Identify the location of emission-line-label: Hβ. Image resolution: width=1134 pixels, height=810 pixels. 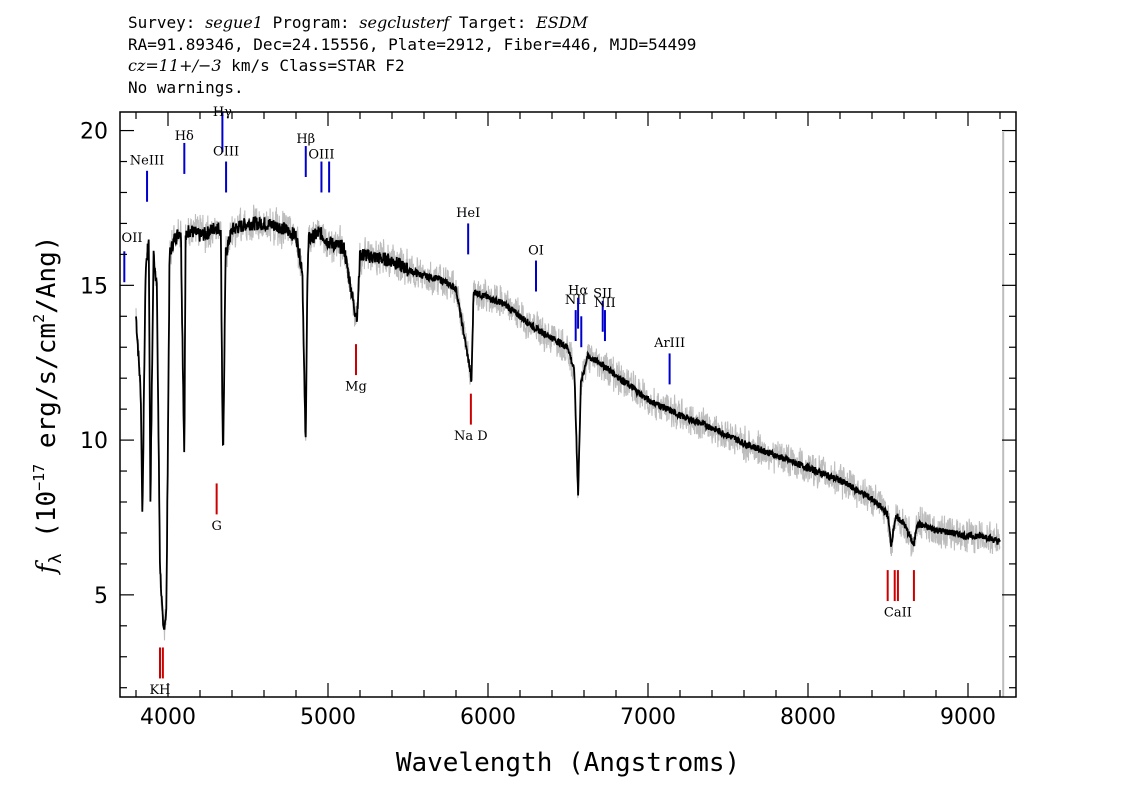
(305, 139).